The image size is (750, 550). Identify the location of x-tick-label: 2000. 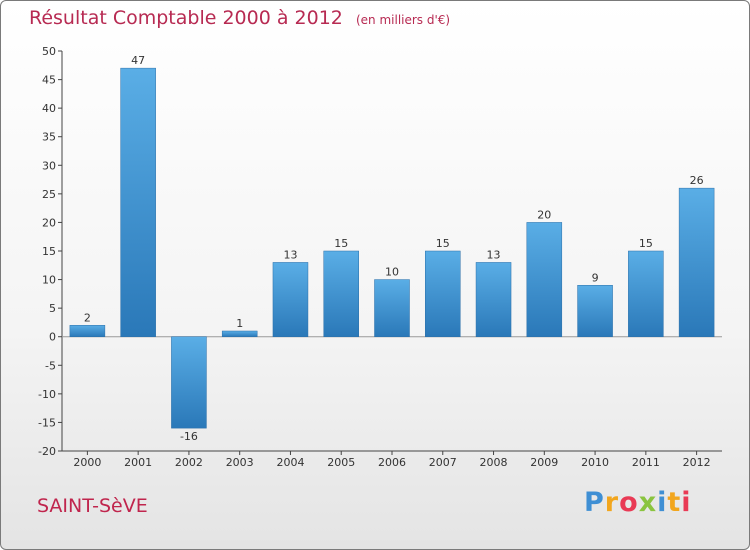
(87, 462).